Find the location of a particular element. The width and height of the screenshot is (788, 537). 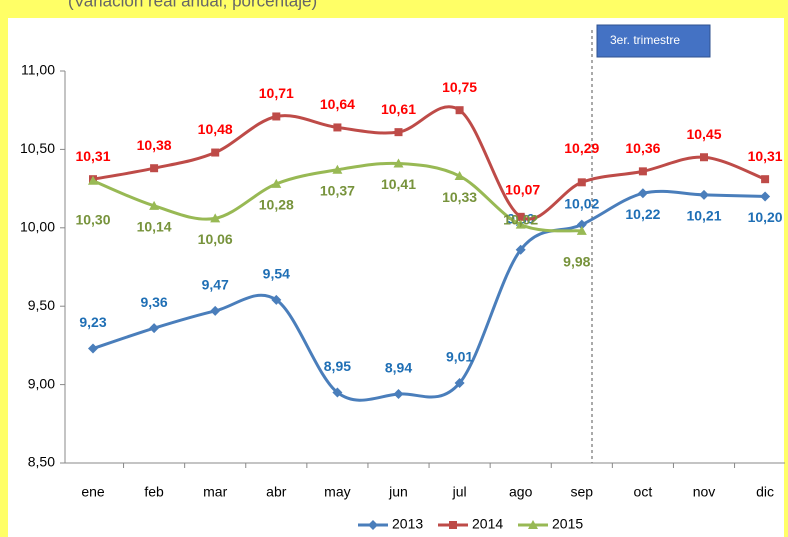

x-tick-label: mar is located at coordinates (215, 492).